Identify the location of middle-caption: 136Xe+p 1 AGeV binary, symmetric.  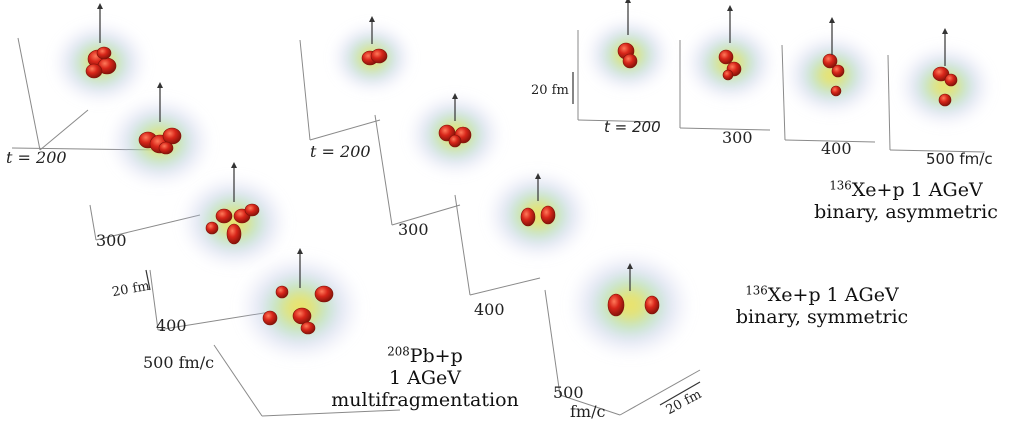
(822, 306).